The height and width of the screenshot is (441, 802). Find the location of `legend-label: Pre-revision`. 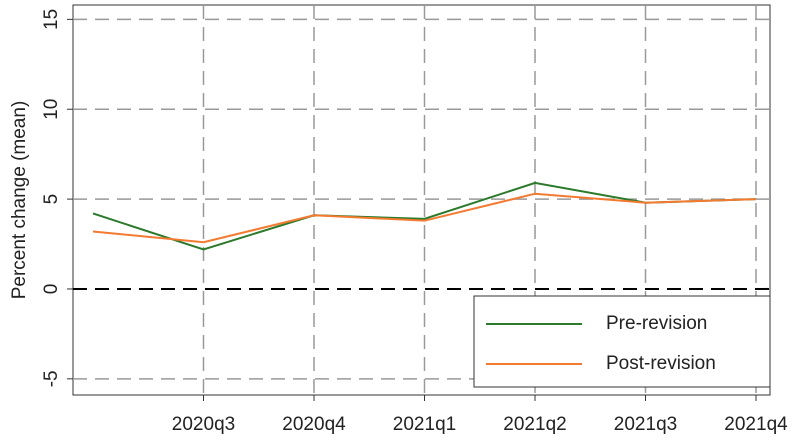

legend-label: Pre-revision is located at coordinates (656, 323).